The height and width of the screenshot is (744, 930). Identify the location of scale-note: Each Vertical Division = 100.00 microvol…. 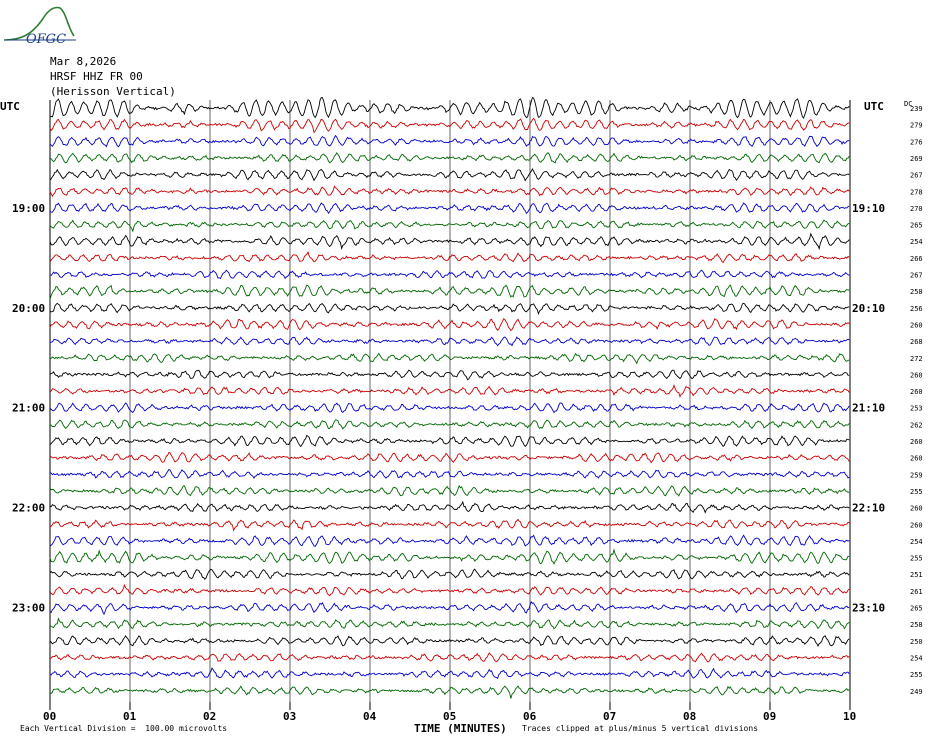
(124, 728).